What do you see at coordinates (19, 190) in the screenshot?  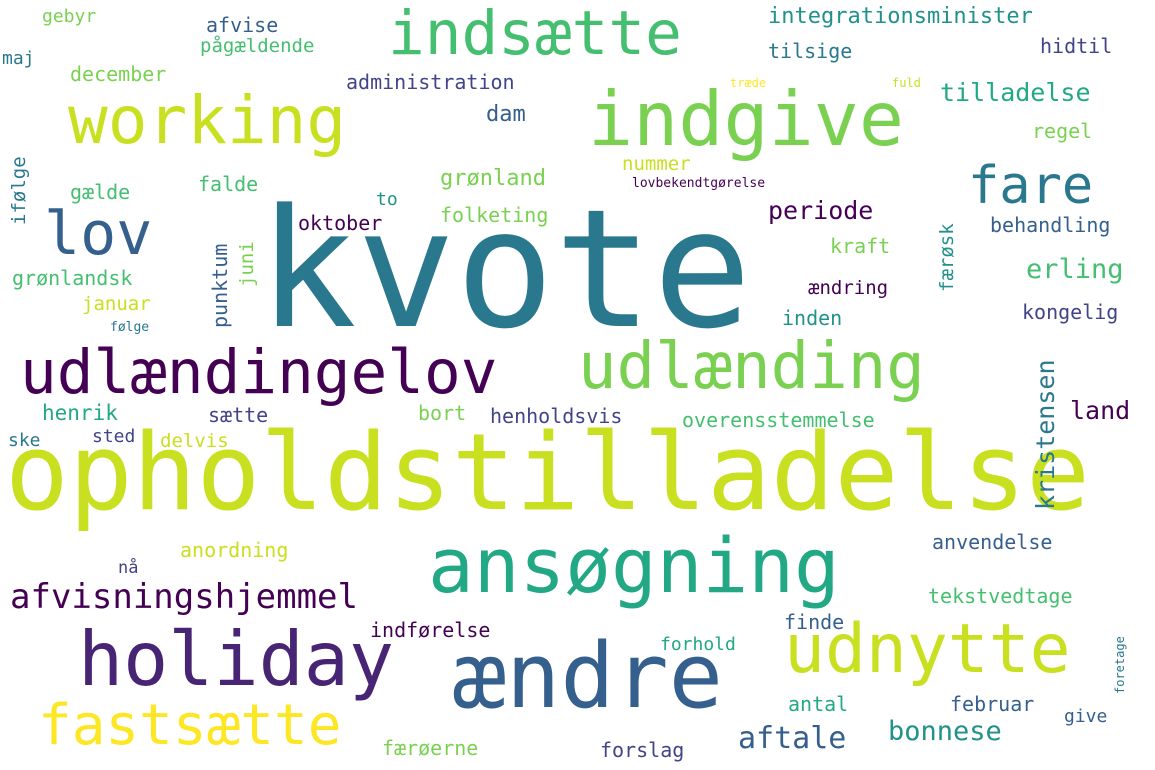 I see `word-ifoelge: ifølge` at bounding box center [19, 190].